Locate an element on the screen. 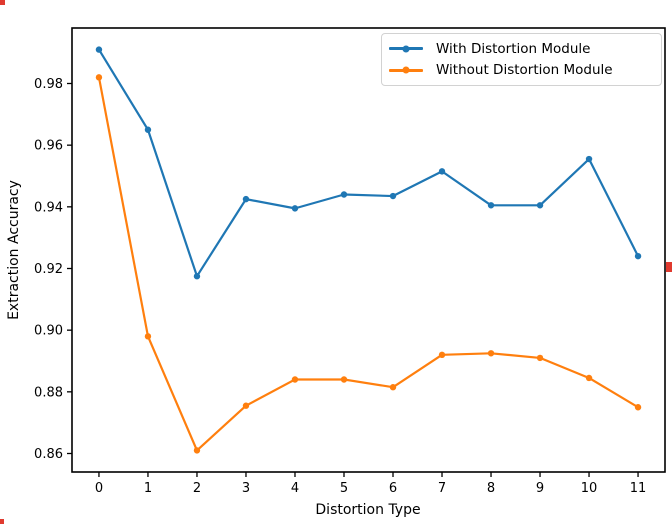 The image size is (672, 524). y-tick-label: 0.96 is located at coordinates (48, 146).